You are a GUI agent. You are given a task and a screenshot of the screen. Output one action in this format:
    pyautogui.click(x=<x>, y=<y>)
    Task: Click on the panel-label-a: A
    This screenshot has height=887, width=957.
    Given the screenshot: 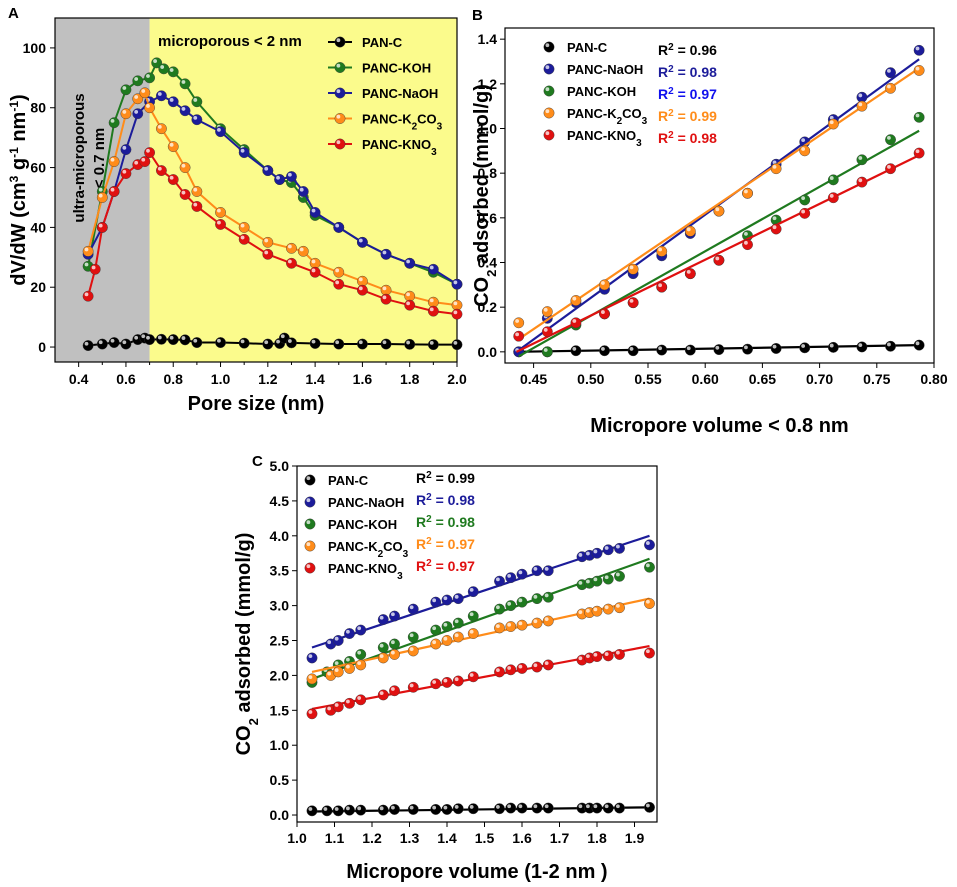 What is the action you would take?
    pyautogui.click(x=13, y=13)
    